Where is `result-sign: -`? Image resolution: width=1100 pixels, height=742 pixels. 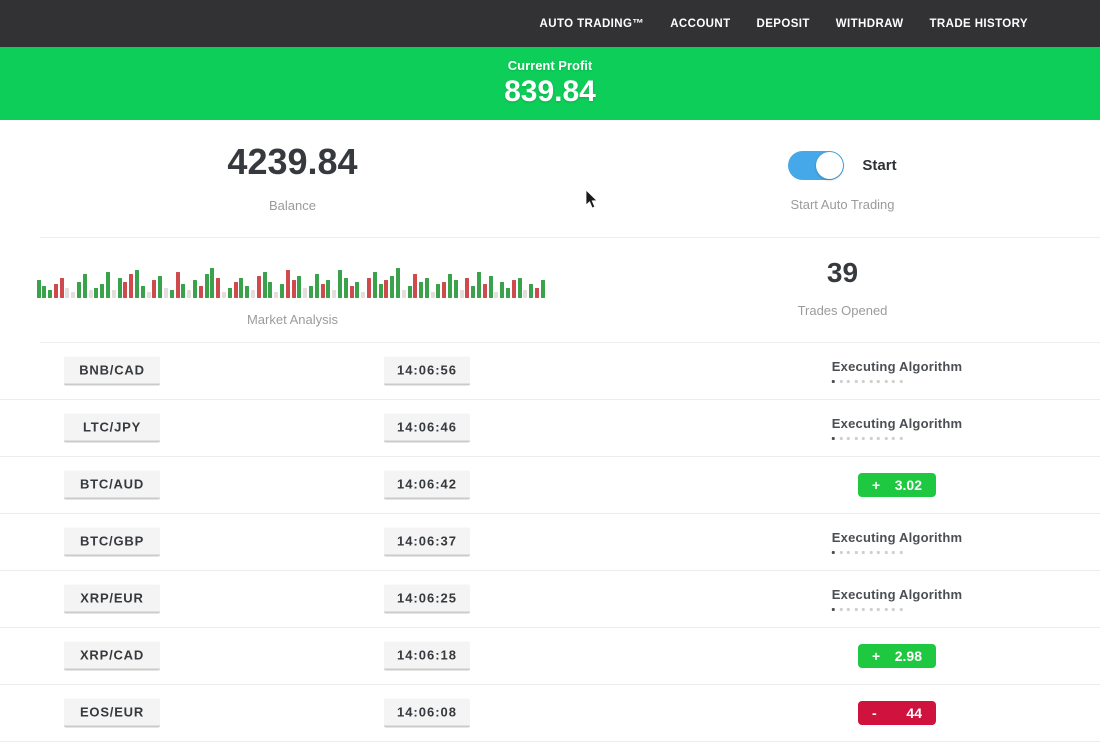
result-sign: - is located at coordinates (874, 713).